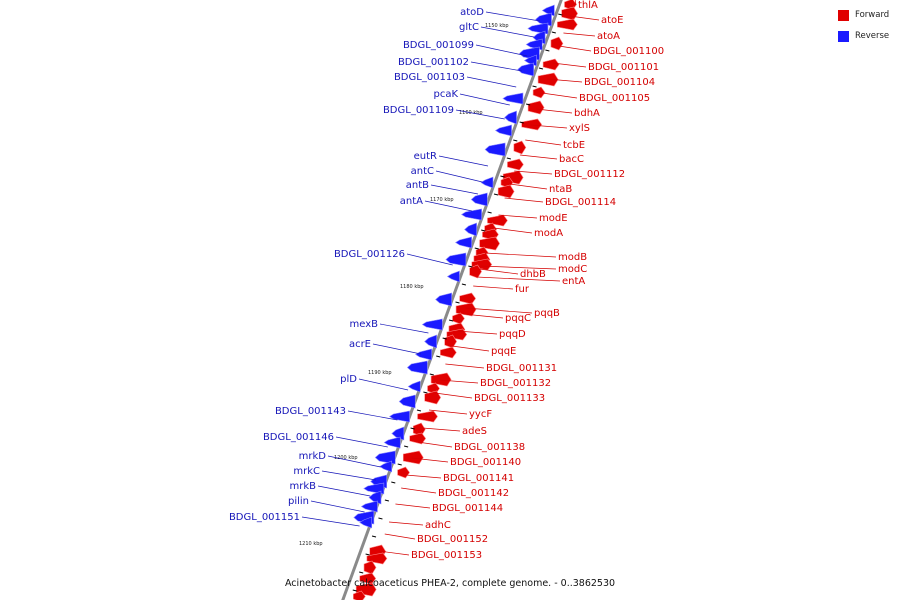 The height and width of the screenshot is (600, 900). What do you see at coordinates (417, 185) in the screenshot?
I see `gene-label-antb: antB` at bounding box center [417, 185].